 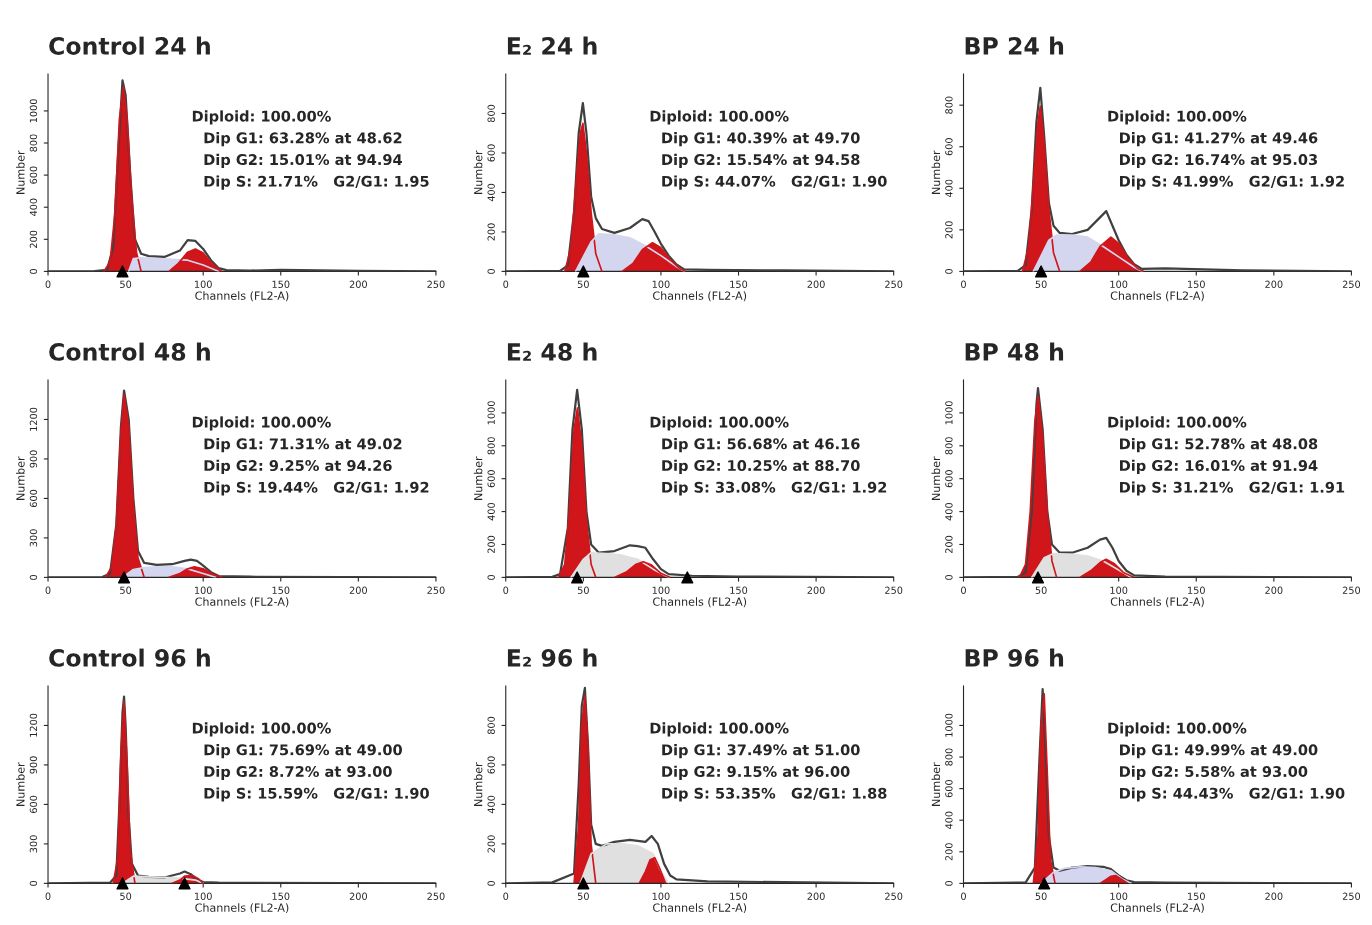 What do you see at coordinates (774, 794) in the screenshot?
I see `annotation: Dip S: 53.35% G2/G1: 1.88` at bounding box center [774, 794].